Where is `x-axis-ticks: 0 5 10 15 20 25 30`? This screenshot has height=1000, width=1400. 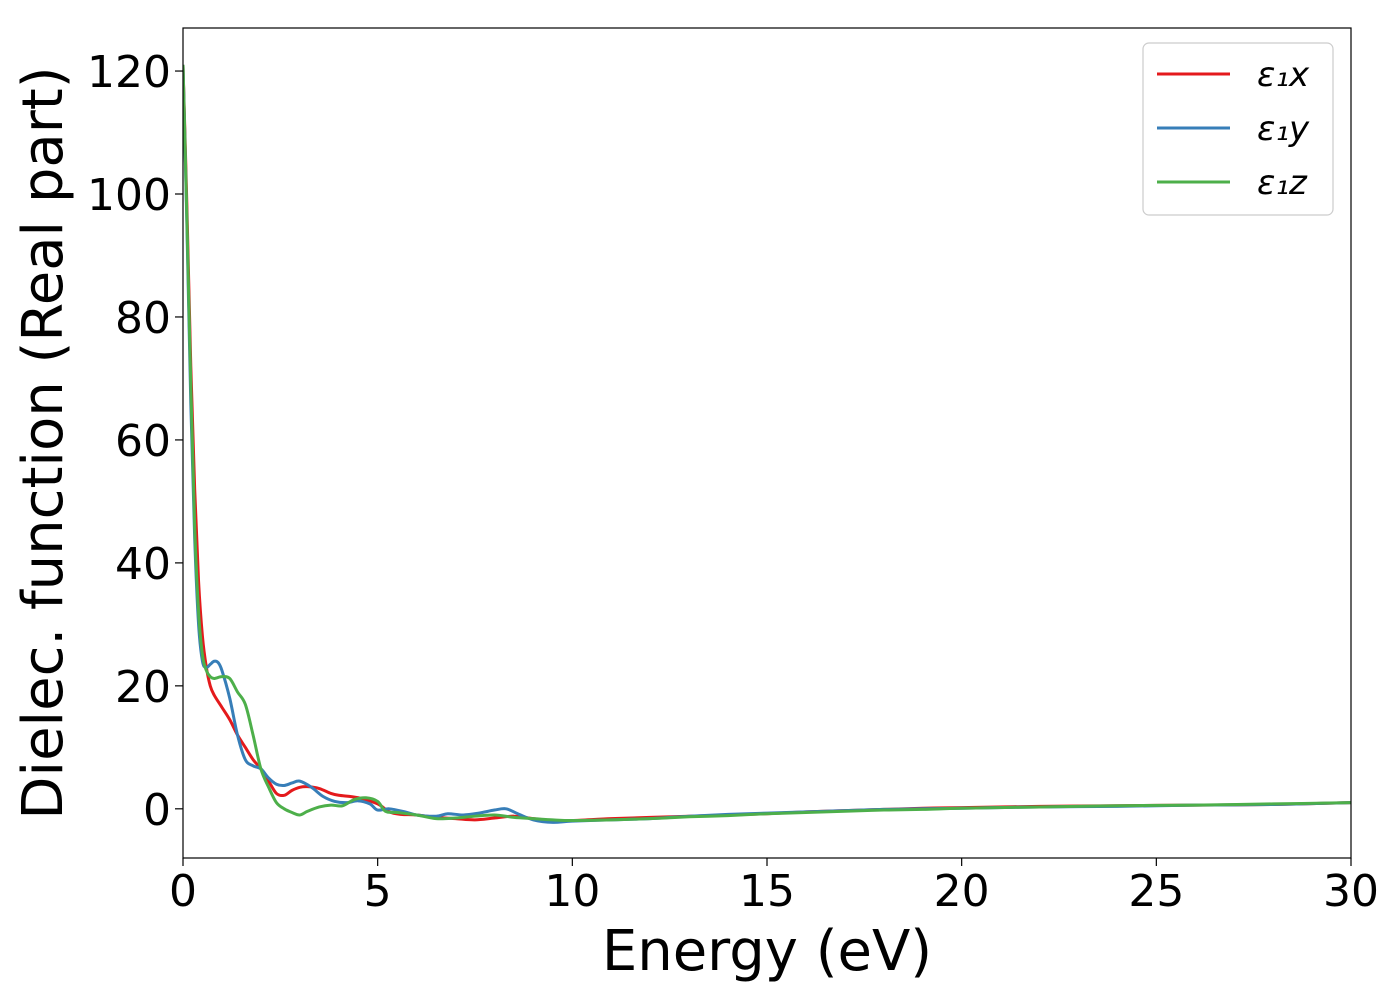
x-axis-ticks: 0 5 10 15 20 25 30 is located at coordinates (774, 887).